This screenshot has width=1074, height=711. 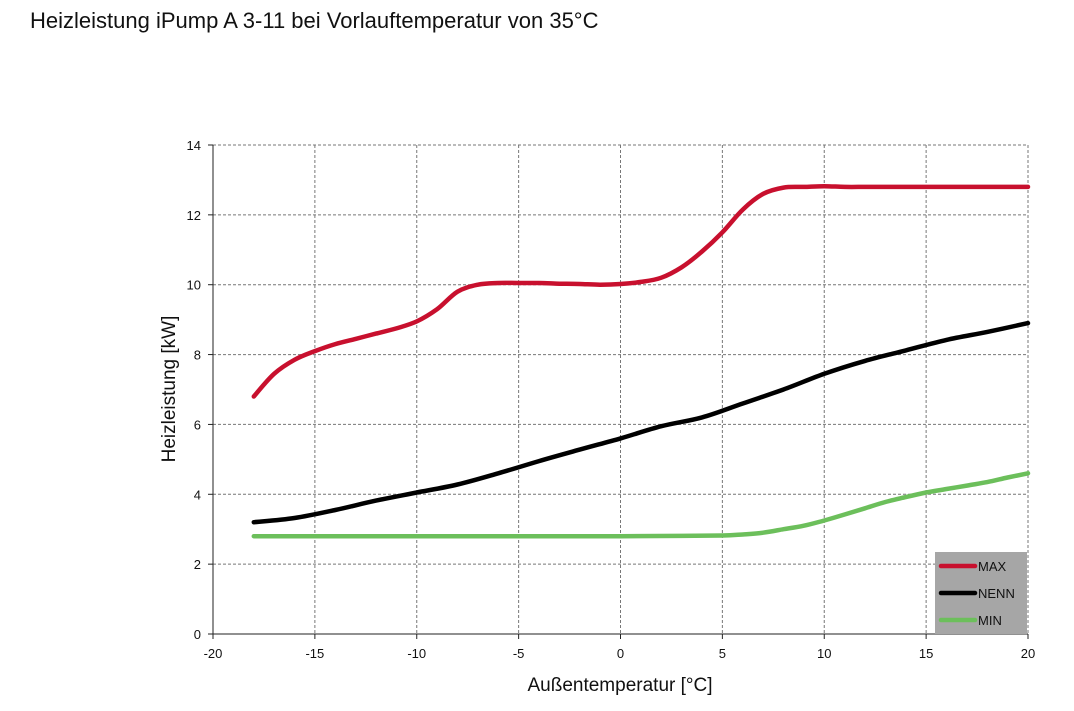 I want to click on x-tick-label: -15, so click(x=314, y=653).